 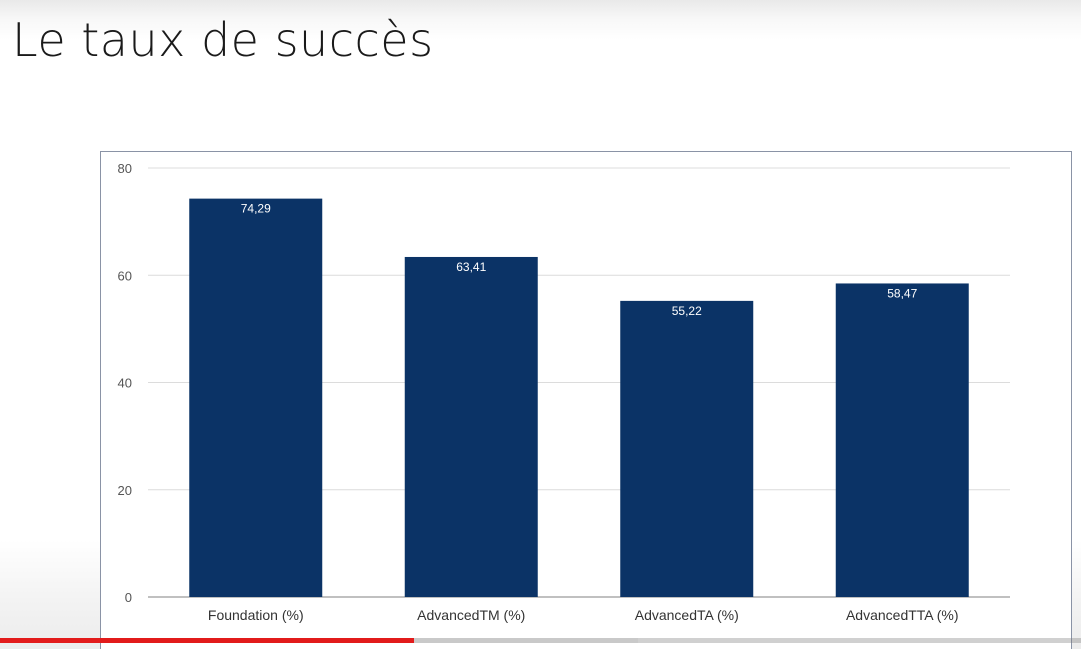 What do you see at coordinates (125, 168) in the screenshot?
I see `y-tick-label: 80` at bounding box center [125, 168].